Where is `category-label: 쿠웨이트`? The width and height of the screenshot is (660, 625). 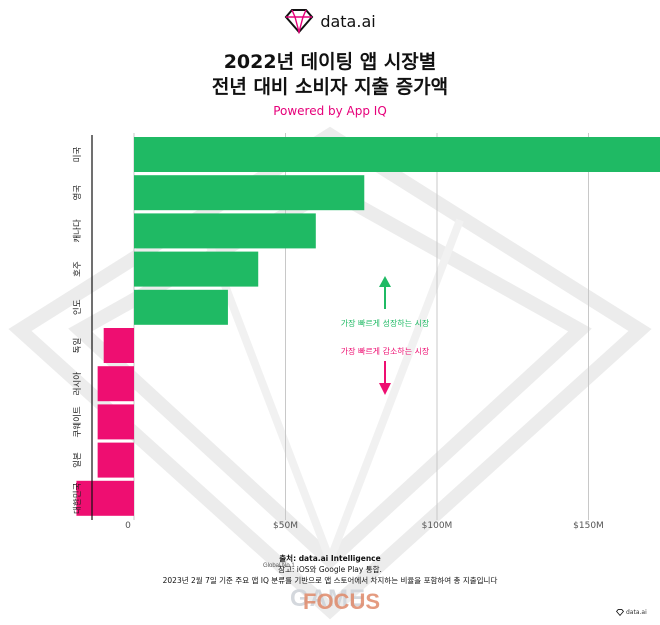
category-label: 쿠웨이트 is located at coordinates (77, 421).